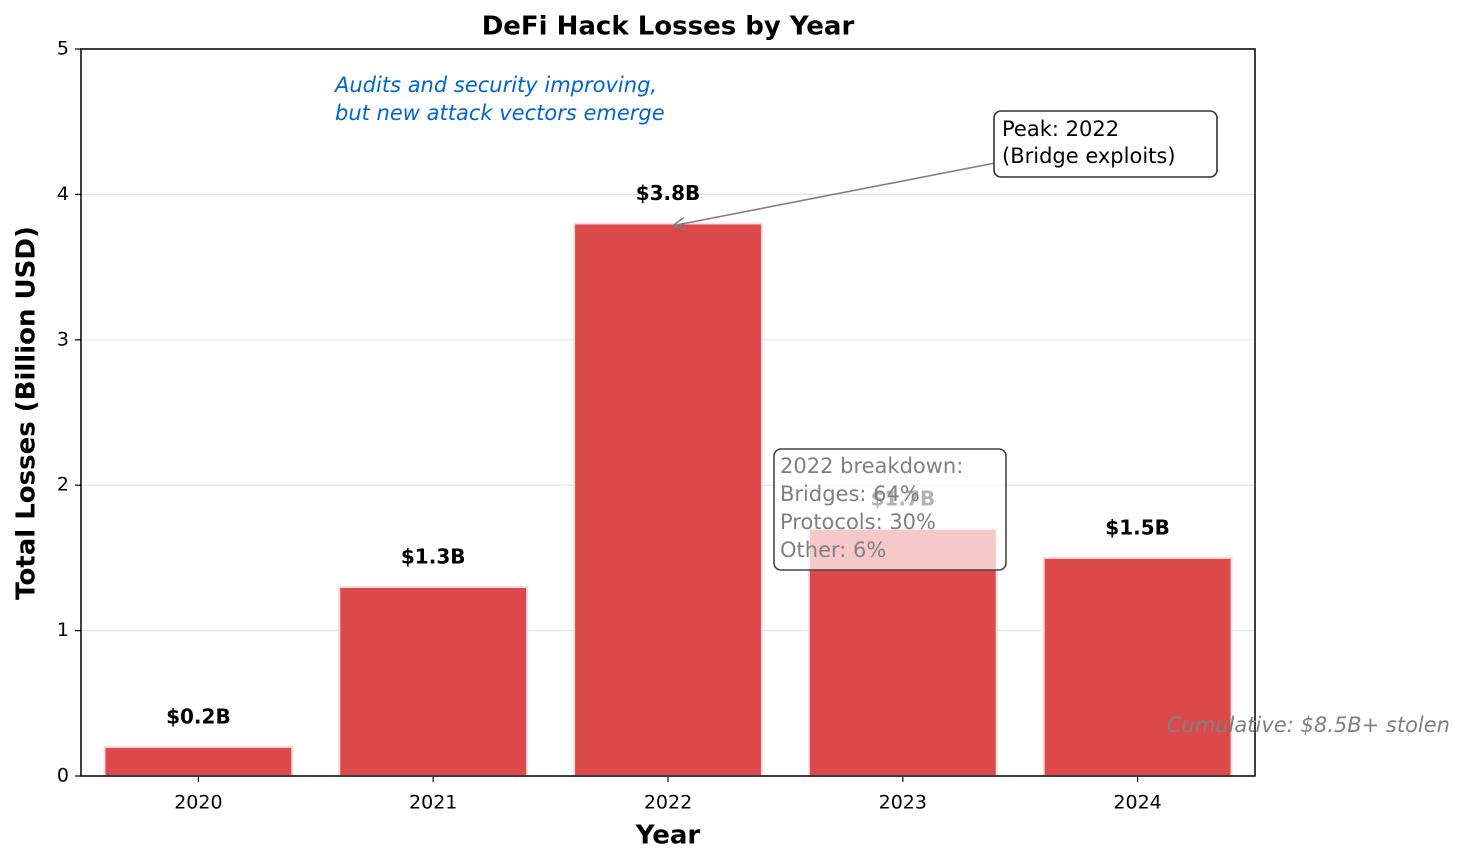 The width and height of the screenshot is (1465, 866). I want to click on value-label: $0.2B, so click(198, 716).